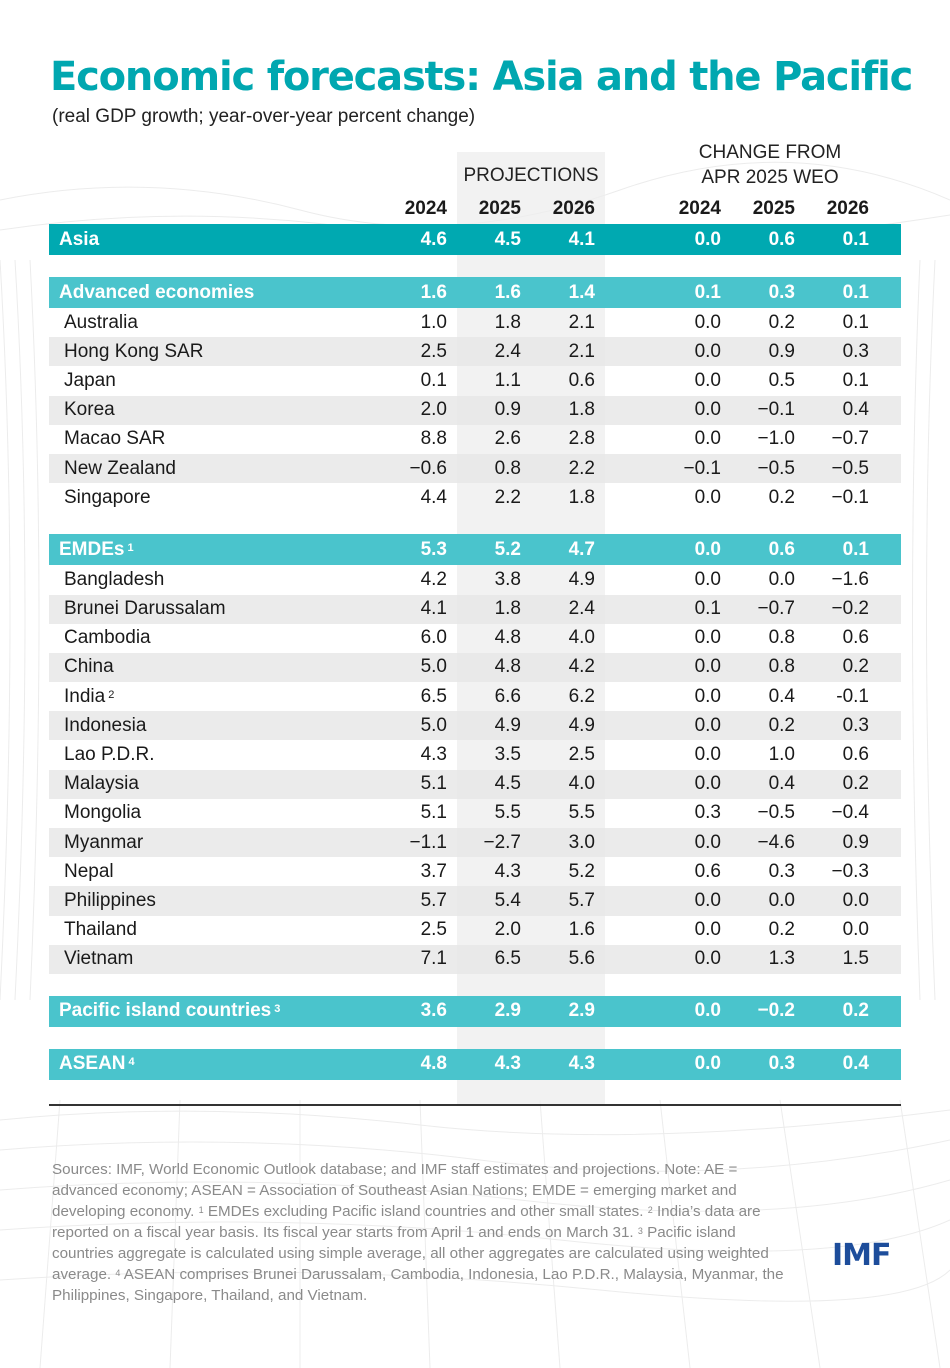 The height and width of the screenshot is (1368, 950). I want to click on value-2024-change: −0.1, so click(702, 468).